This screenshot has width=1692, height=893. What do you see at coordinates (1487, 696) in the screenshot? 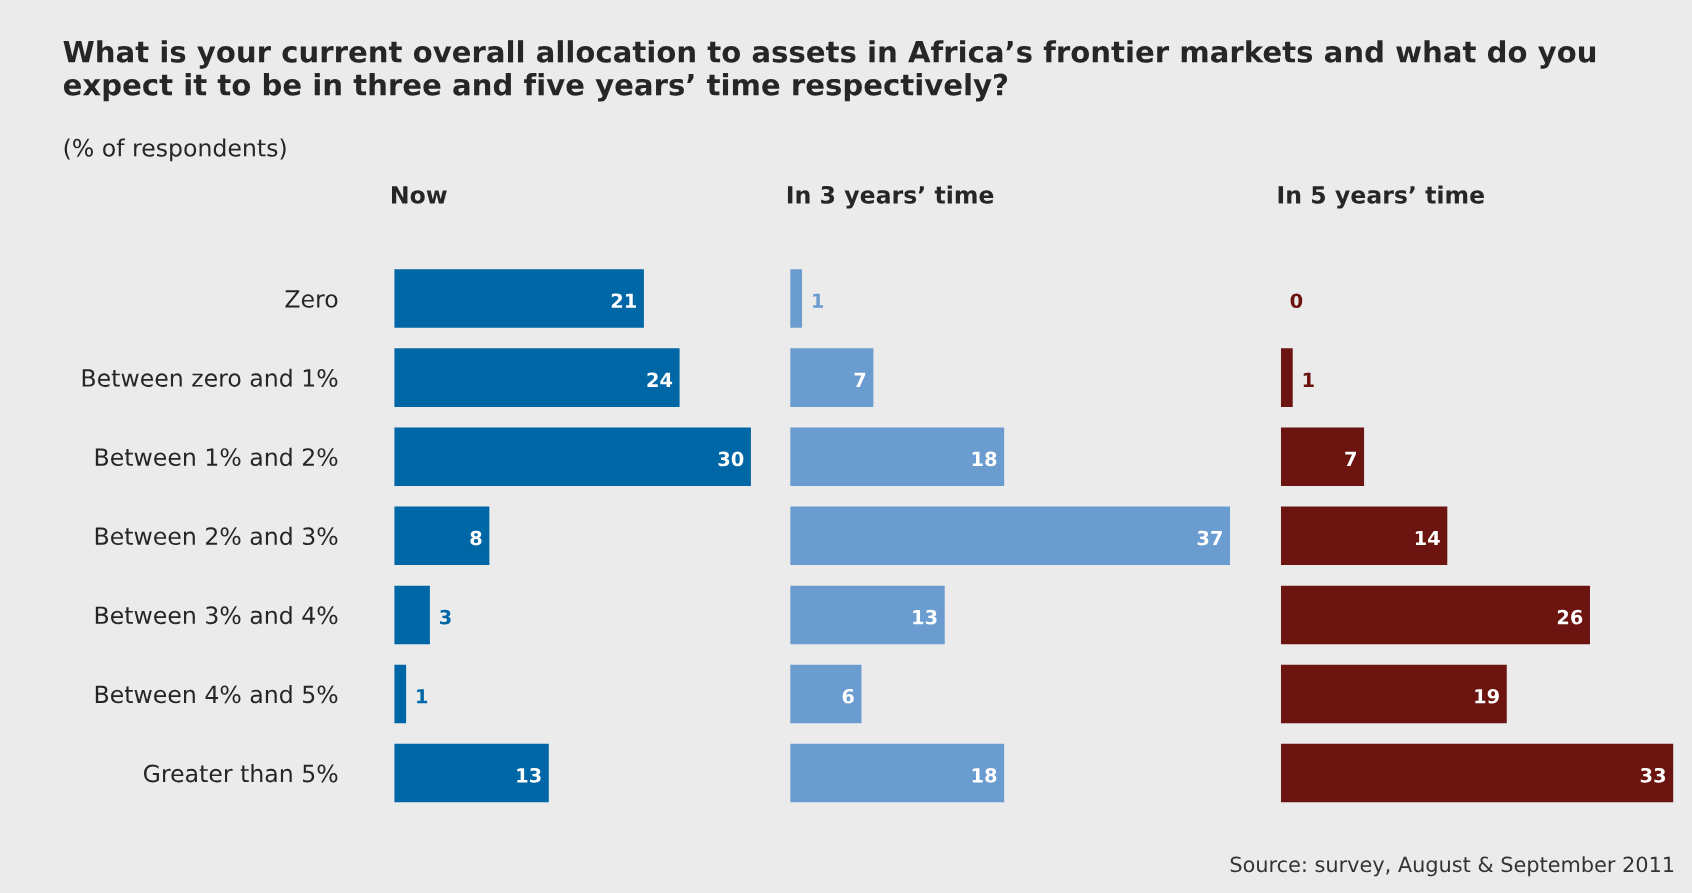
I see `data-label: 19` at bounding box center [1487, 696].